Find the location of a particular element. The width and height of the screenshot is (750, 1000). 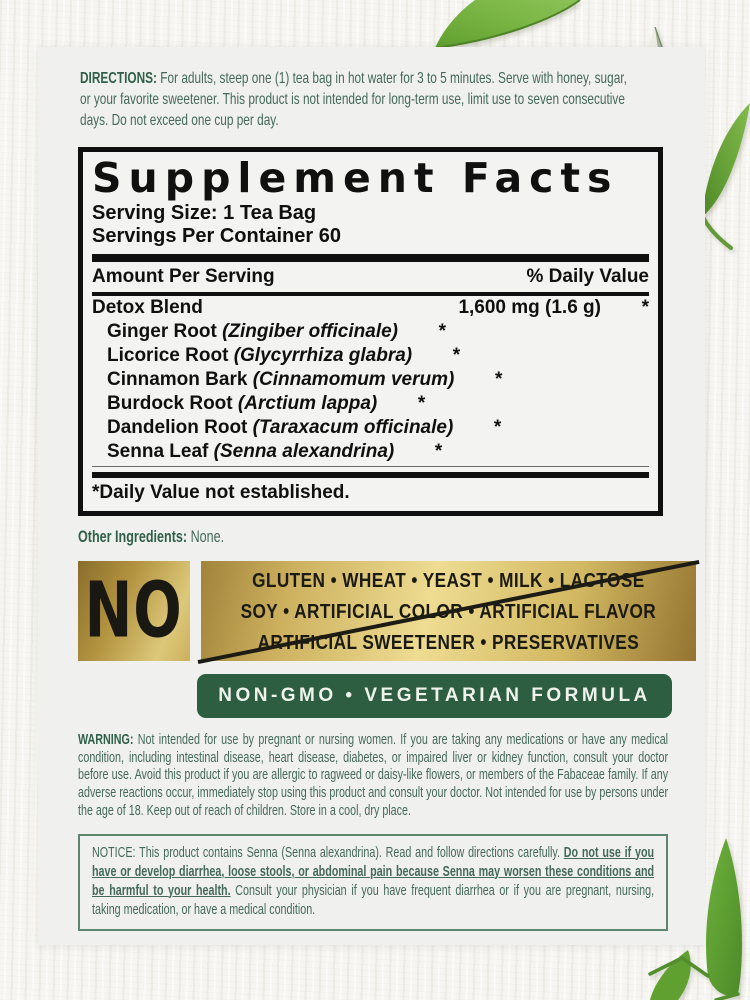

ingredient-row: Senna Leaf (Senna alexandrina) * is located at coordinates (370, 452).